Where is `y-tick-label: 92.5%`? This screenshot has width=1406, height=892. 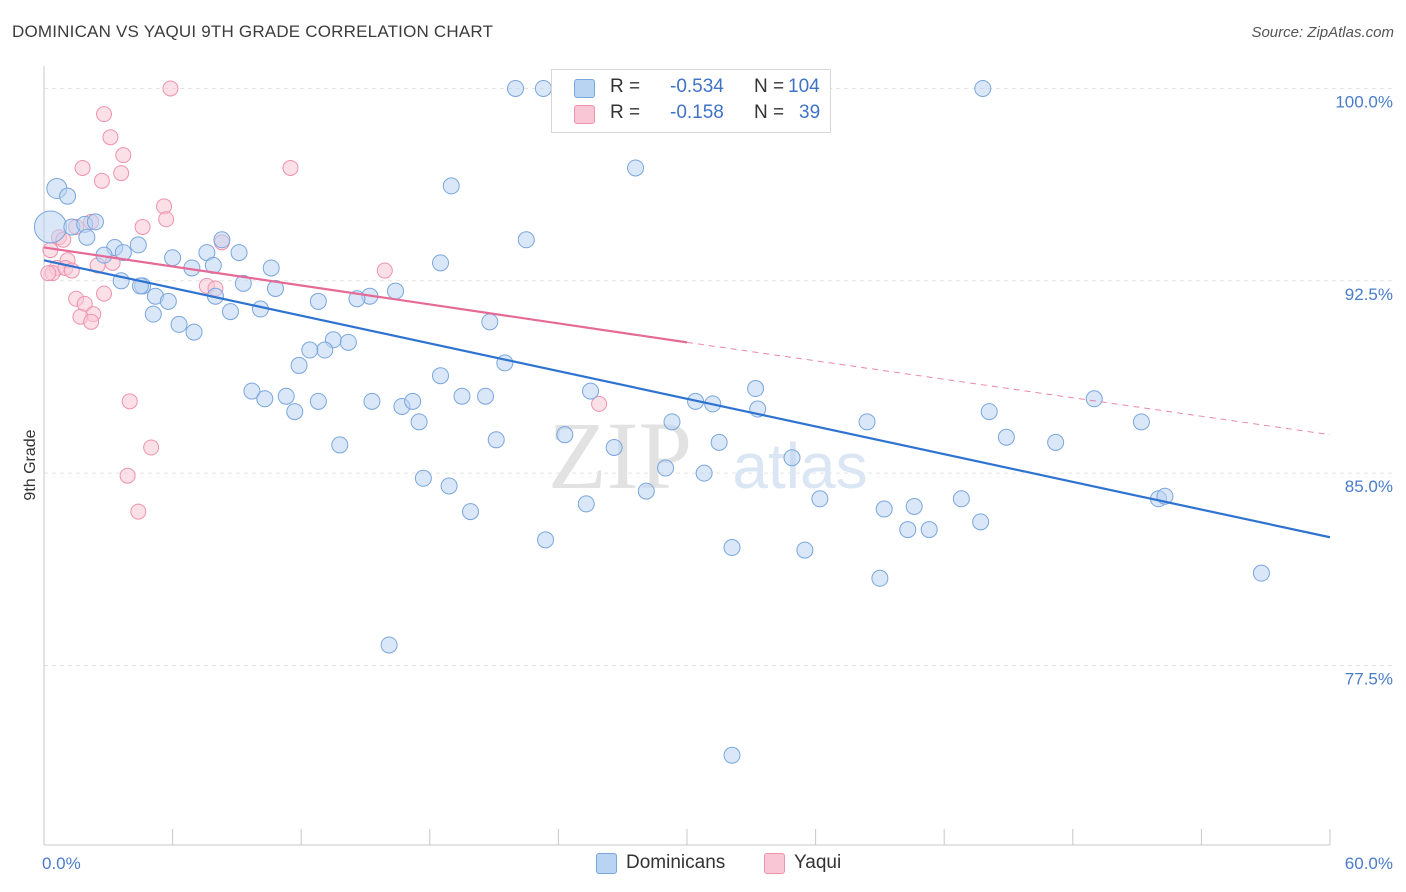 y-tick-label: 92.5% is located at coordinates (1369, 294).